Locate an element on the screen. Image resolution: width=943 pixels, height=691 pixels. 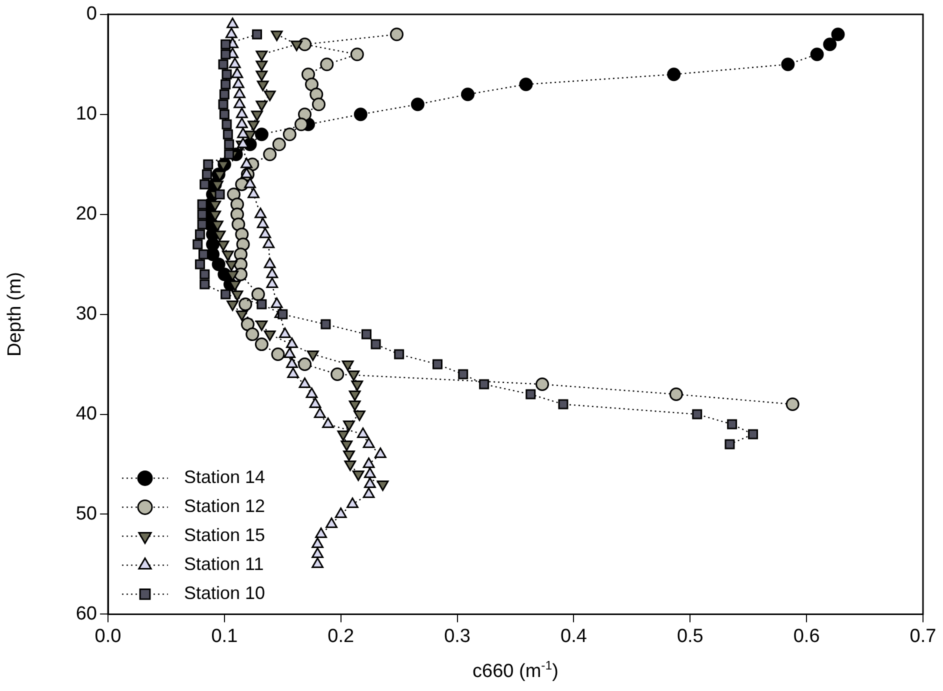
y-tick-label: 40 is located at coordinates (86, 414).